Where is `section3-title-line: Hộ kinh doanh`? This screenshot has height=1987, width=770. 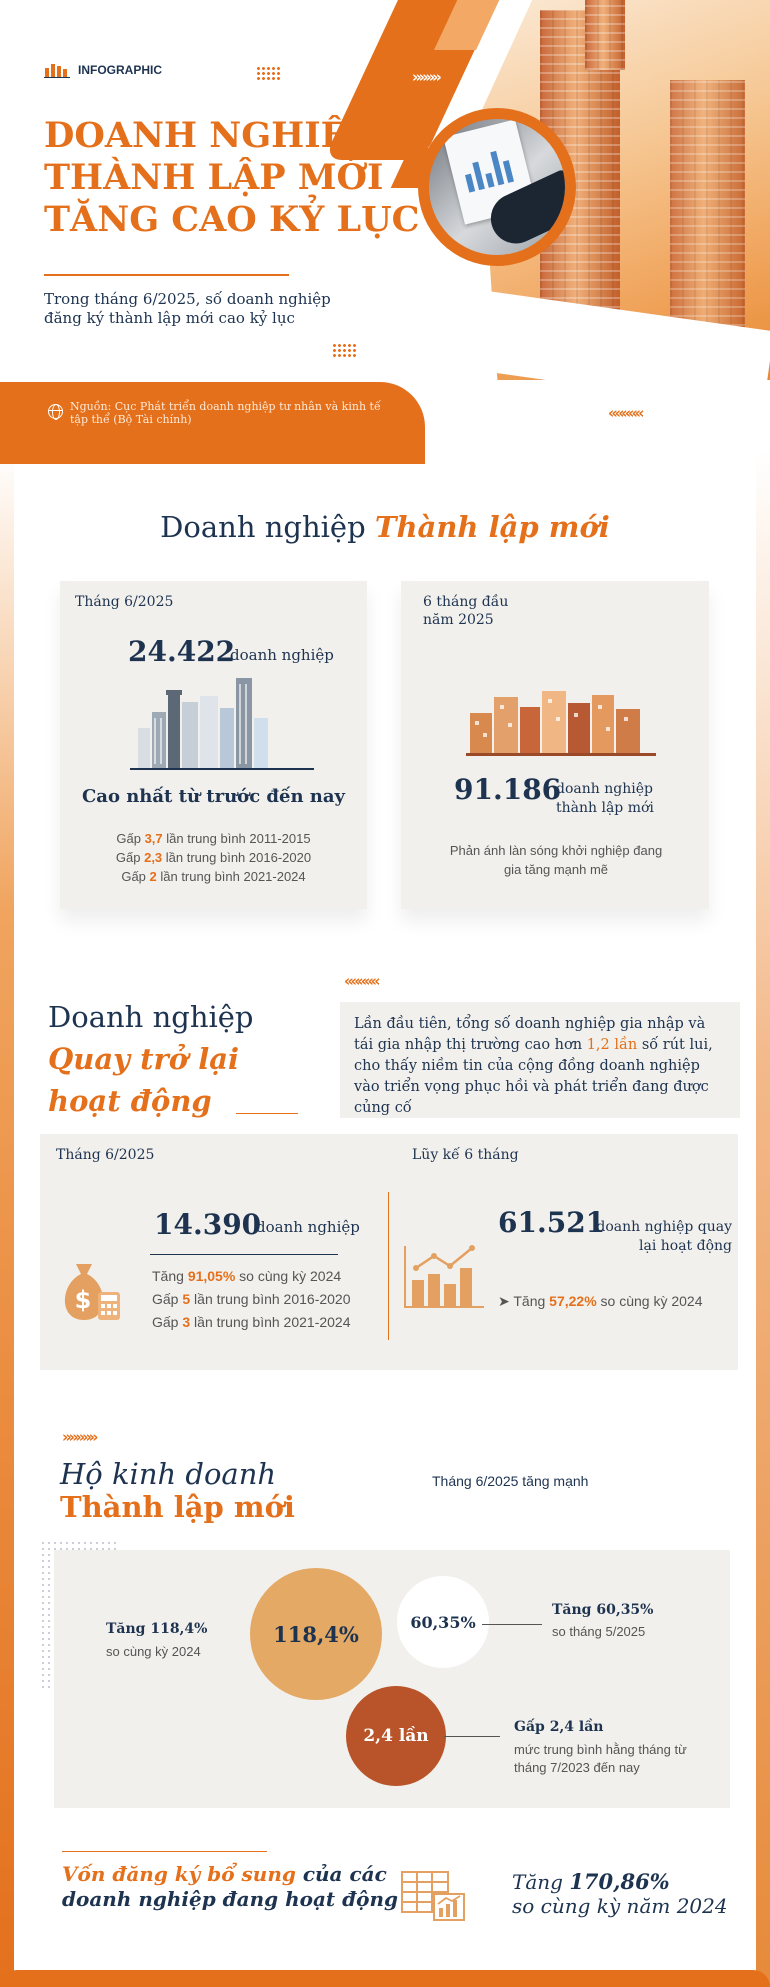 section3-title-line: Hộ kinh doanh is located at coordinates (168, 1474).